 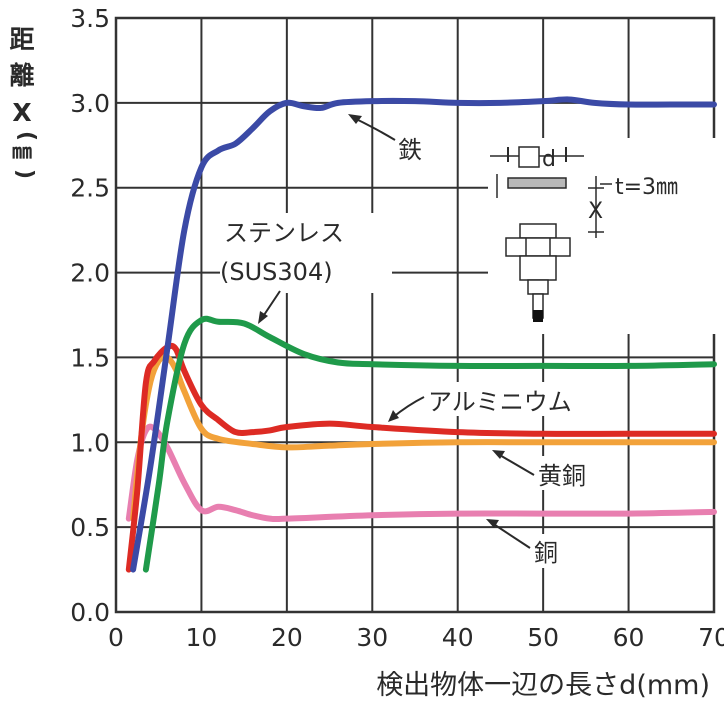 What do you see at coordinates (90, 612) in the screenshot?
I see `y-tick-label: 0.0` at bounding box center [90, 612].